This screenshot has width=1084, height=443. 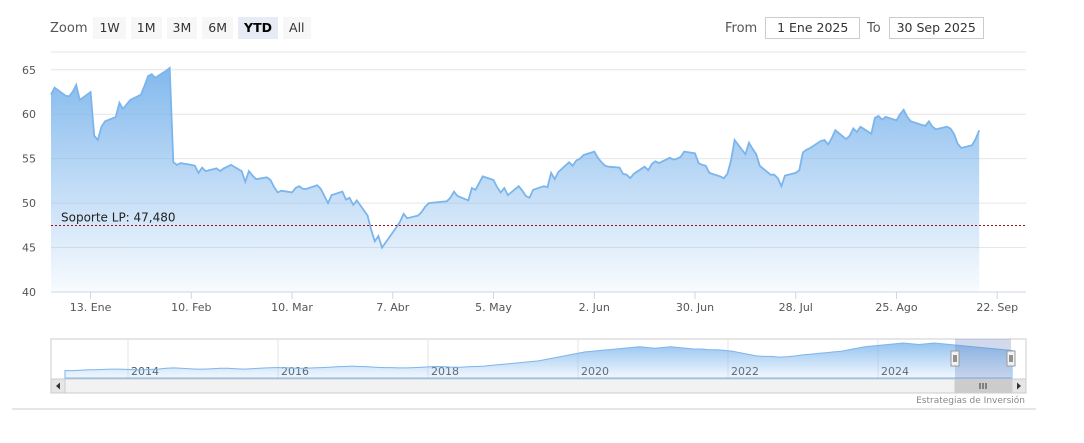 What do you see at coordinates (936, 28) in the screenshot?
I see `to-date-input: 30 Sep 2025` at bounding box center [936, 28].